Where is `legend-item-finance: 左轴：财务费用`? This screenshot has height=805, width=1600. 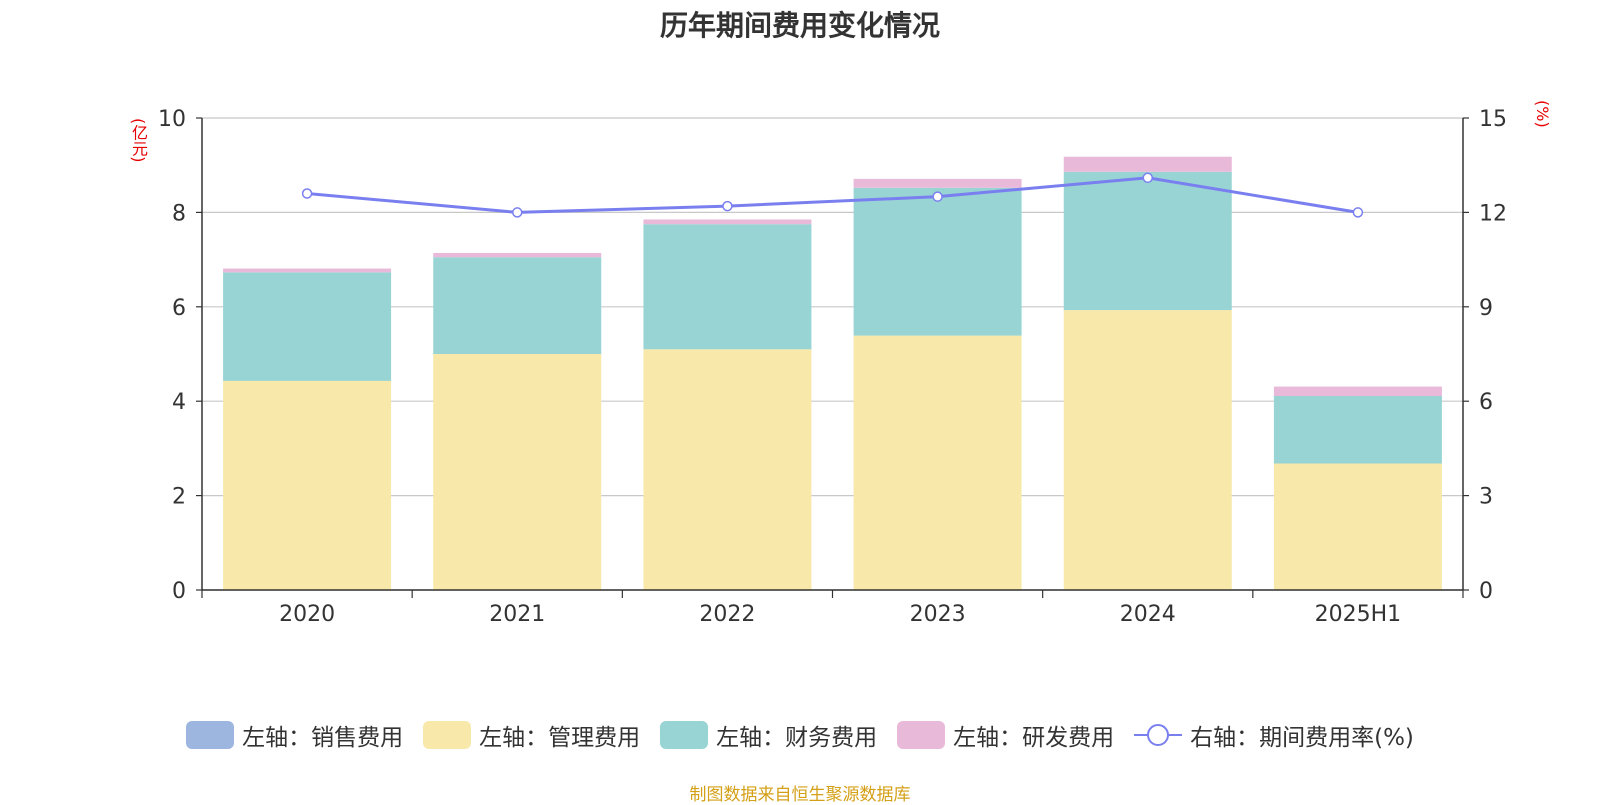 legend-item-finance: 左轴：财务费用 is located at coordinates (768, 735).